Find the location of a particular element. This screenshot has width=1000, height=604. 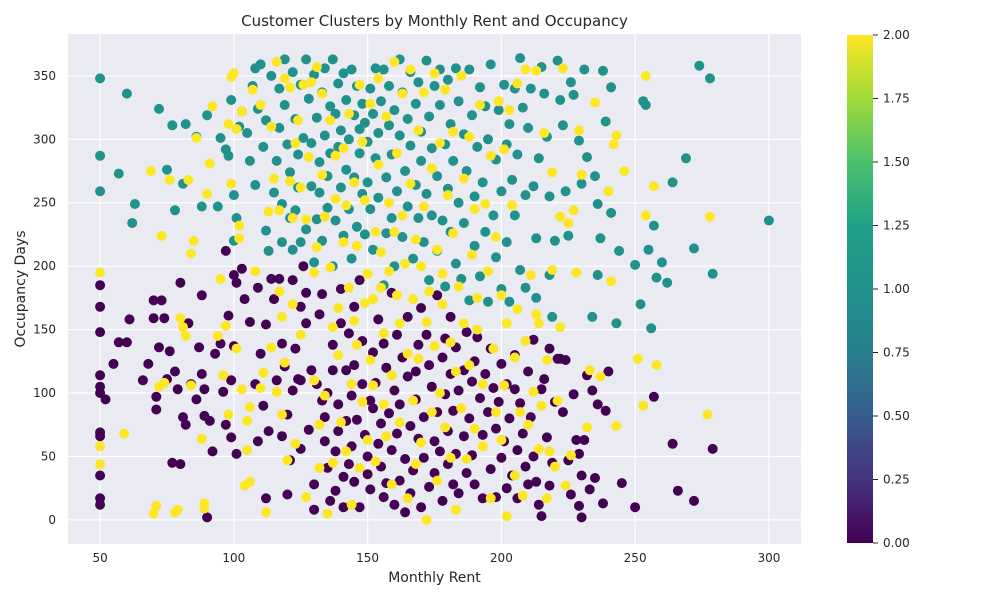

y-tick-label: 0 is located at coordinates (52, 520).